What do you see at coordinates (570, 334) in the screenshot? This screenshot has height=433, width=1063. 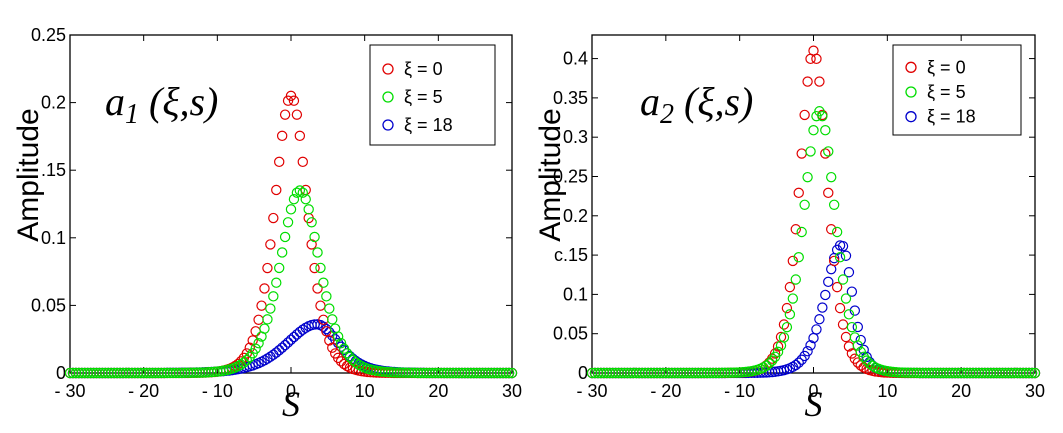 I see `y-tick-label: 0.05` at bounding box center [570, 334].